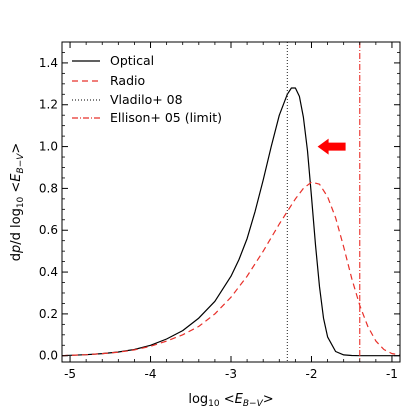  I want to click on y-tick-label: 0.2, so click(48, 314).